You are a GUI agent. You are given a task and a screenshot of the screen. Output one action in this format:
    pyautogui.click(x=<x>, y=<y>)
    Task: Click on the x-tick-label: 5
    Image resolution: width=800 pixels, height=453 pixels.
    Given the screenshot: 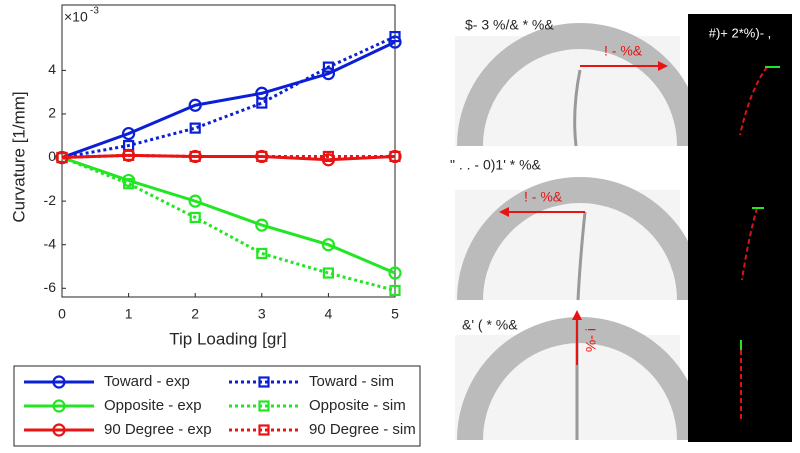 What is the action you would take?
    pyautogui.click(x=395, y=314)
    